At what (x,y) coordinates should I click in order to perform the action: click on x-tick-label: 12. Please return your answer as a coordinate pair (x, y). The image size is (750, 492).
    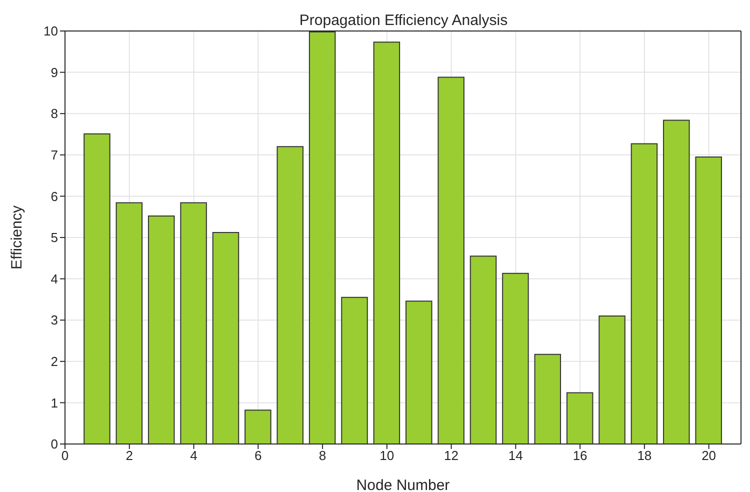
    Looking at the image, I should click on (451, 456).